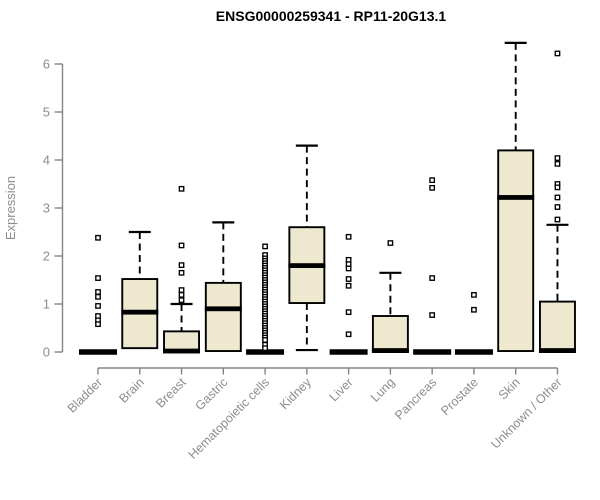 This screenshot has height=500, width=600. Describe the element at coordinates (383, 390) in the screenshot. I see `x-category-label: Lung` at that location.